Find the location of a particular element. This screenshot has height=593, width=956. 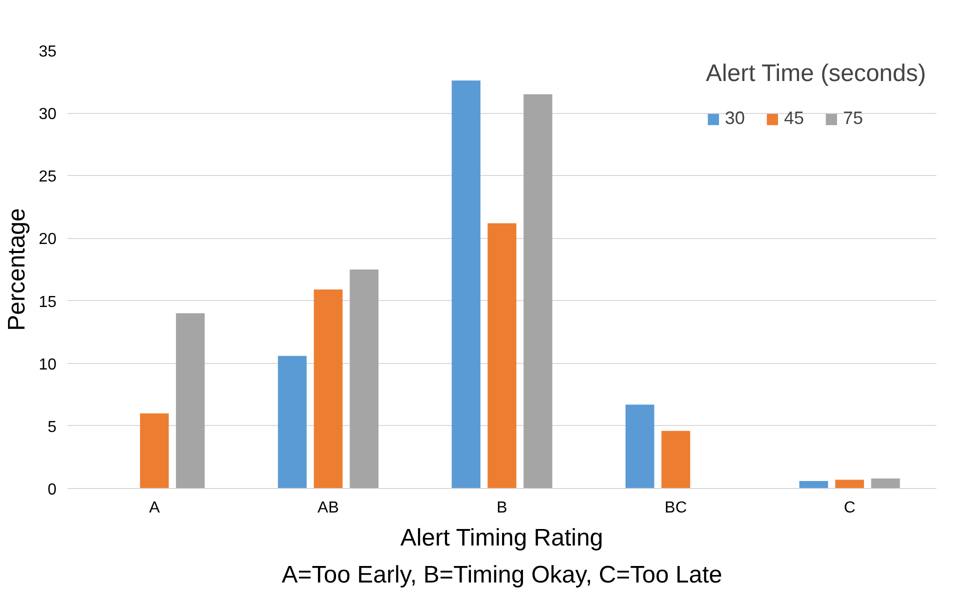

y-tick-label: 15 is located at coordinates (47, 302).